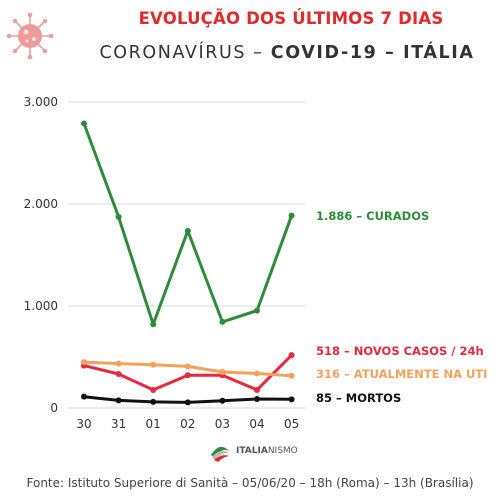 Image resolution: width=500 pixels, height=504 pixels. What do you see at coordinates (41, 306) in the screenshot?
I see `y-tick-label: 1.000` at bounding box center [41, 306].